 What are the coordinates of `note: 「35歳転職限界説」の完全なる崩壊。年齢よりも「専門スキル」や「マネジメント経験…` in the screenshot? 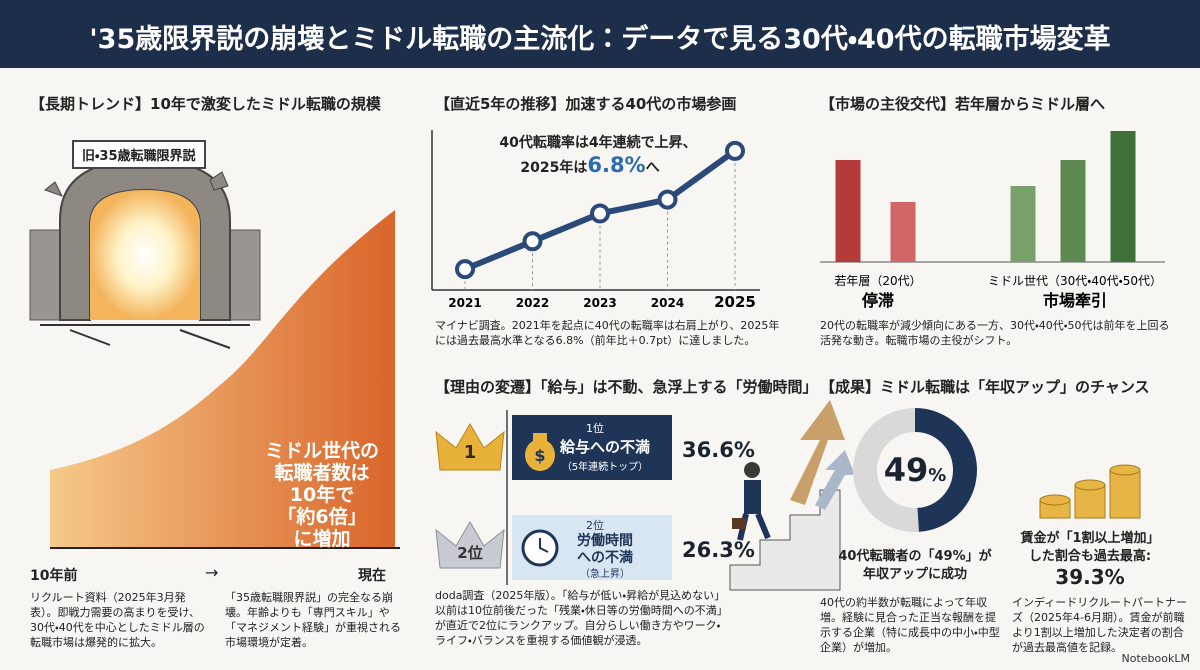 It's located at (313, 620).